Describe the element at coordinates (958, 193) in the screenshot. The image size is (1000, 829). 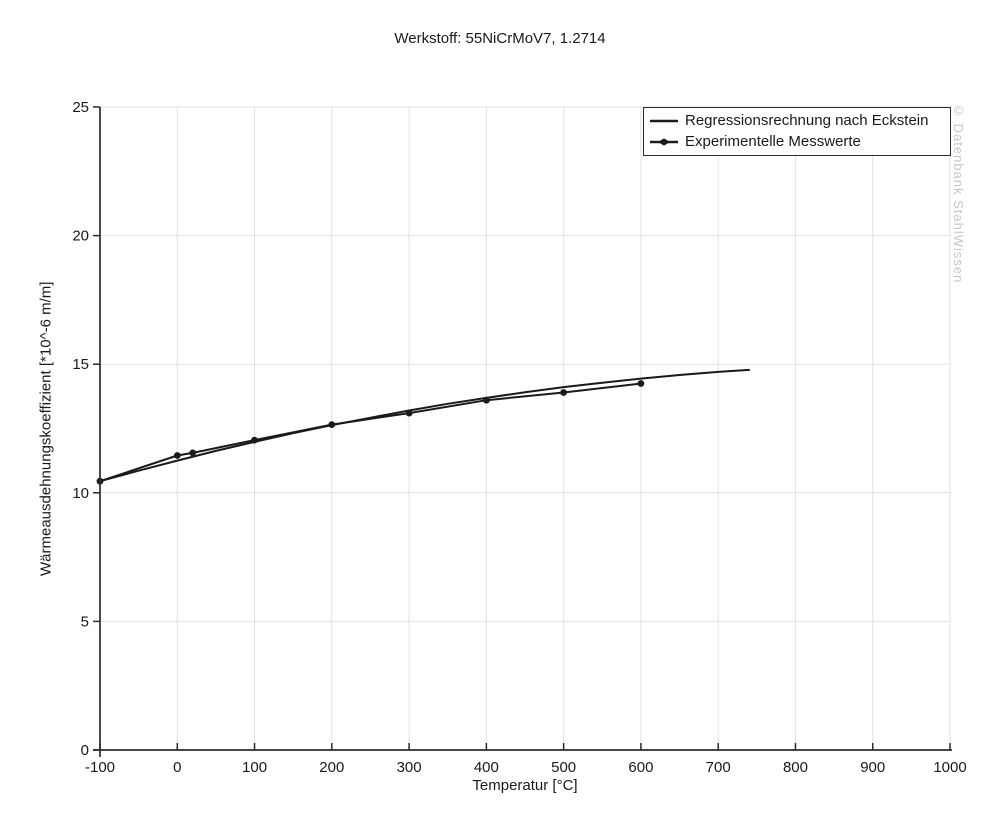
I see `watermark: © Datenbank StahlWissen` at that location.